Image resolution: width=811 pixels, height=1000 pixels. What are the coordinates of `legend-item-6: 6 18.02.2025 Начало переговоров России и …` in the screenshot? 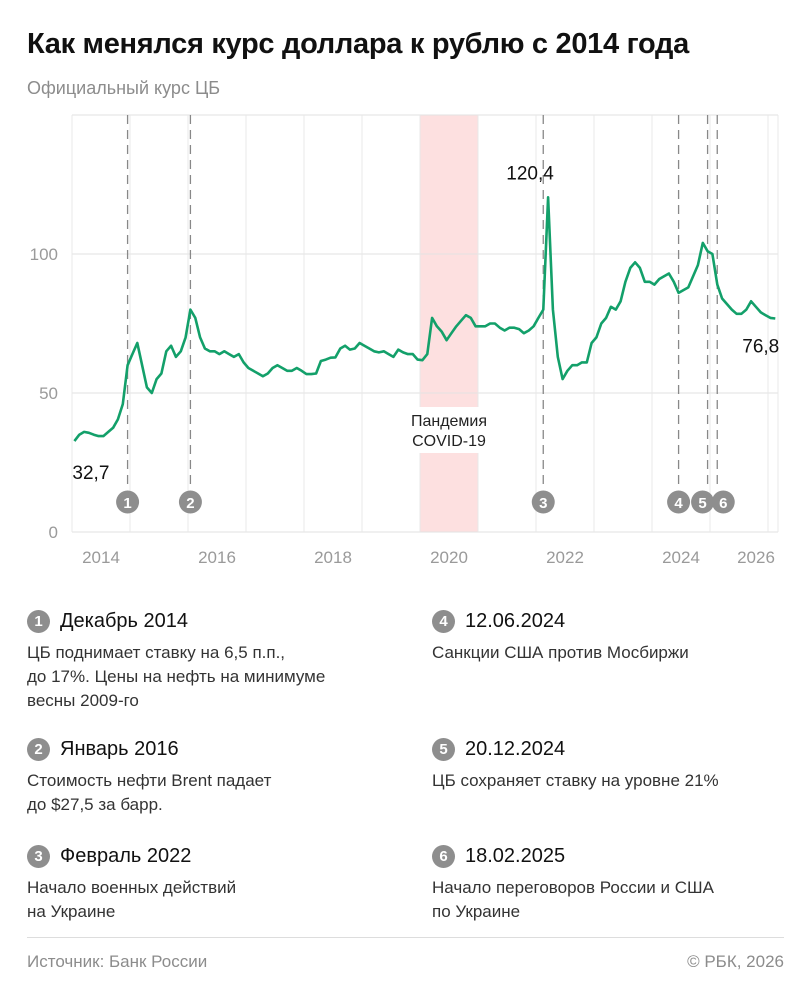 It's located at (617, 884).